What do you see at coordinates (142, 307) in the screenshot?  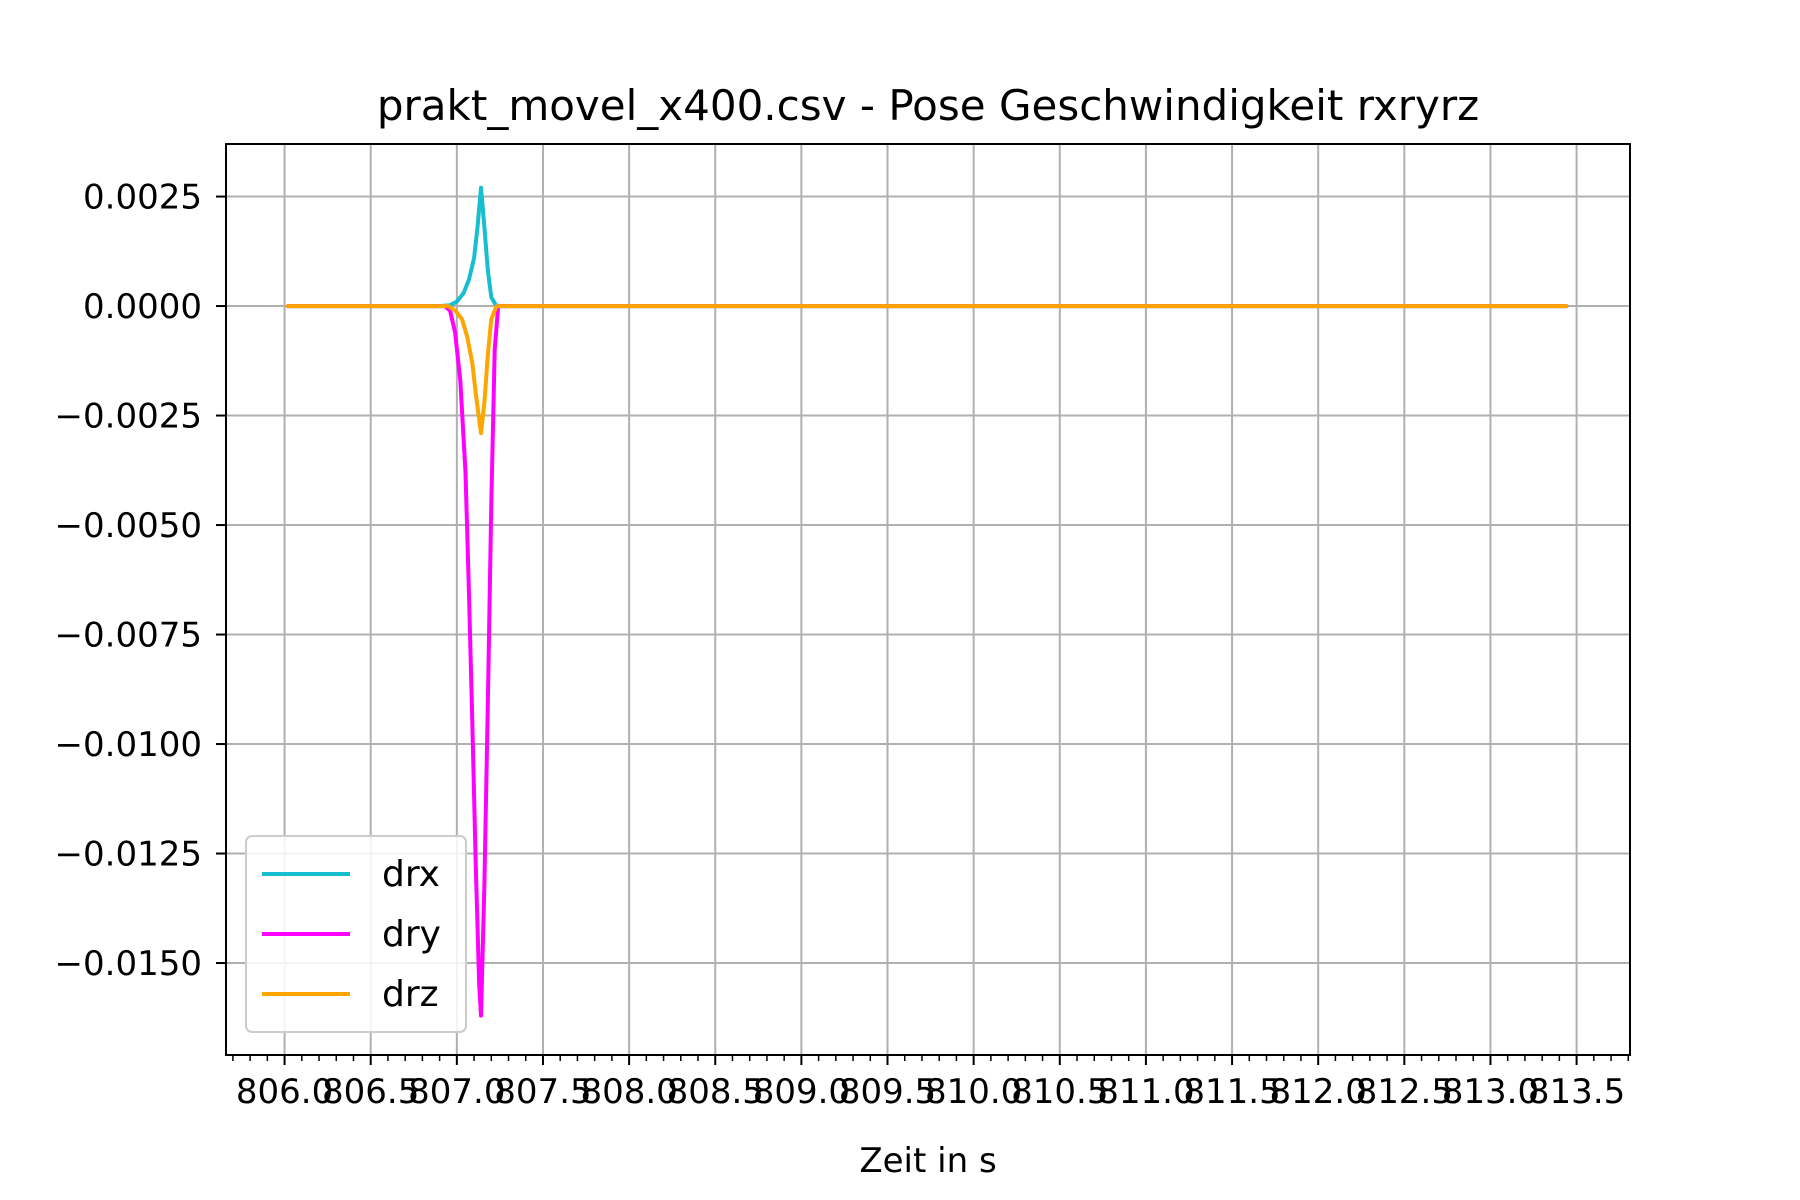 I see `y-tick-label: 0.0000` at bounding box center [142, 307].